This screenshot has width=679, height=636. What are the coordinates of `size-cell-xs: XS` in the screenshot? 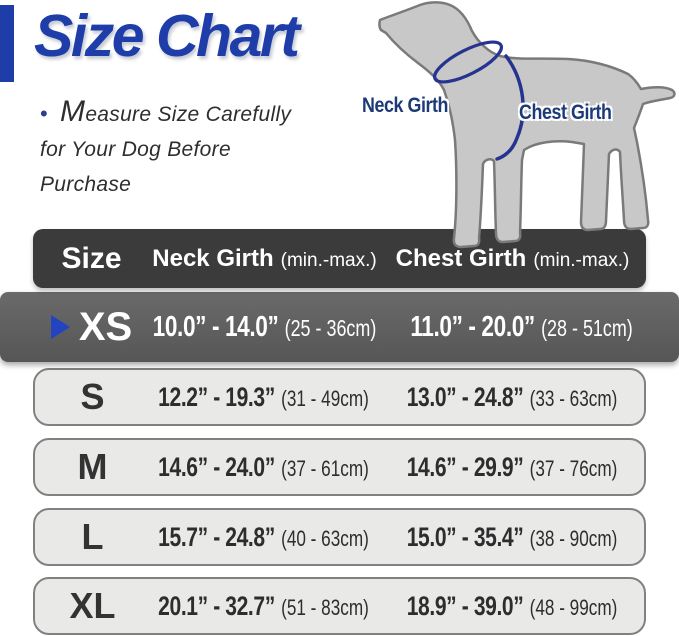 It's located at (91, 327).